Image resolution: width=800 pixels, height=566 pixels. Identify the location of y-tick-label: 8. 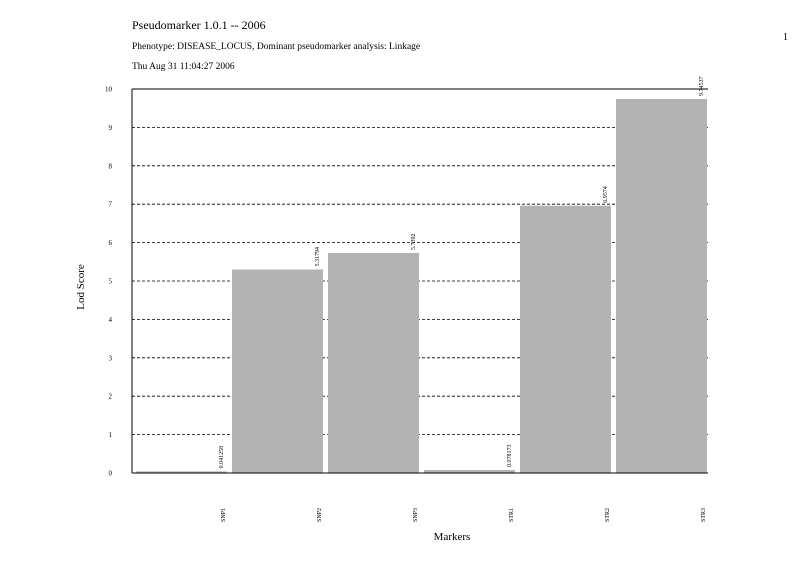
(111, 166).